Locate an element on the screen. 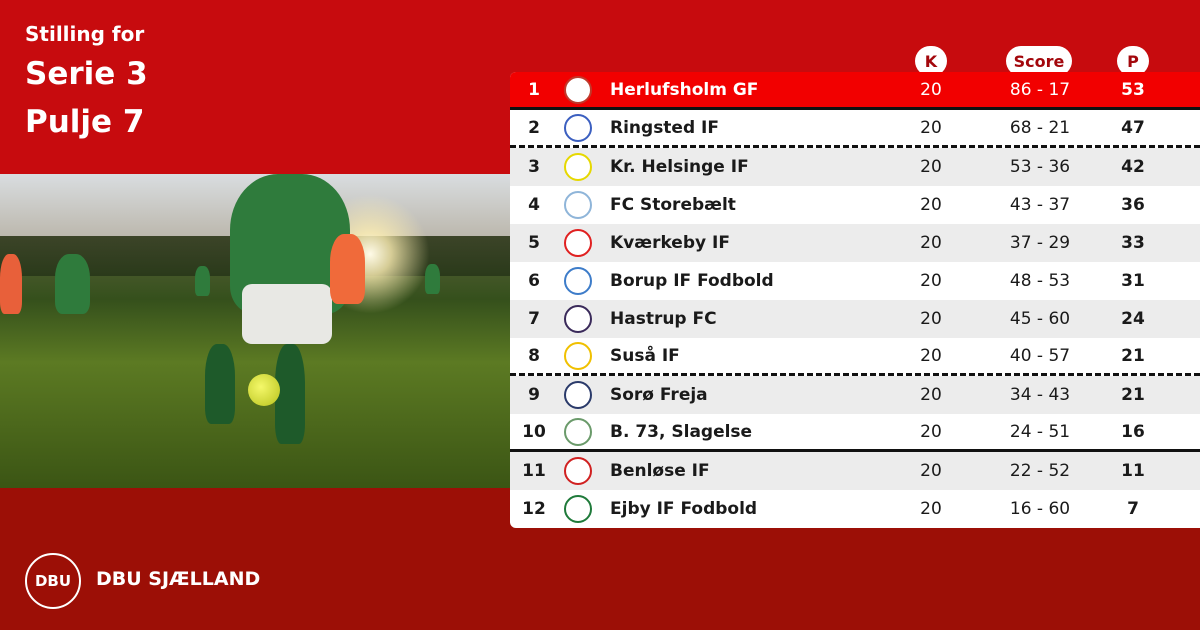  rank: 10 is located at coordinates (534, 431).